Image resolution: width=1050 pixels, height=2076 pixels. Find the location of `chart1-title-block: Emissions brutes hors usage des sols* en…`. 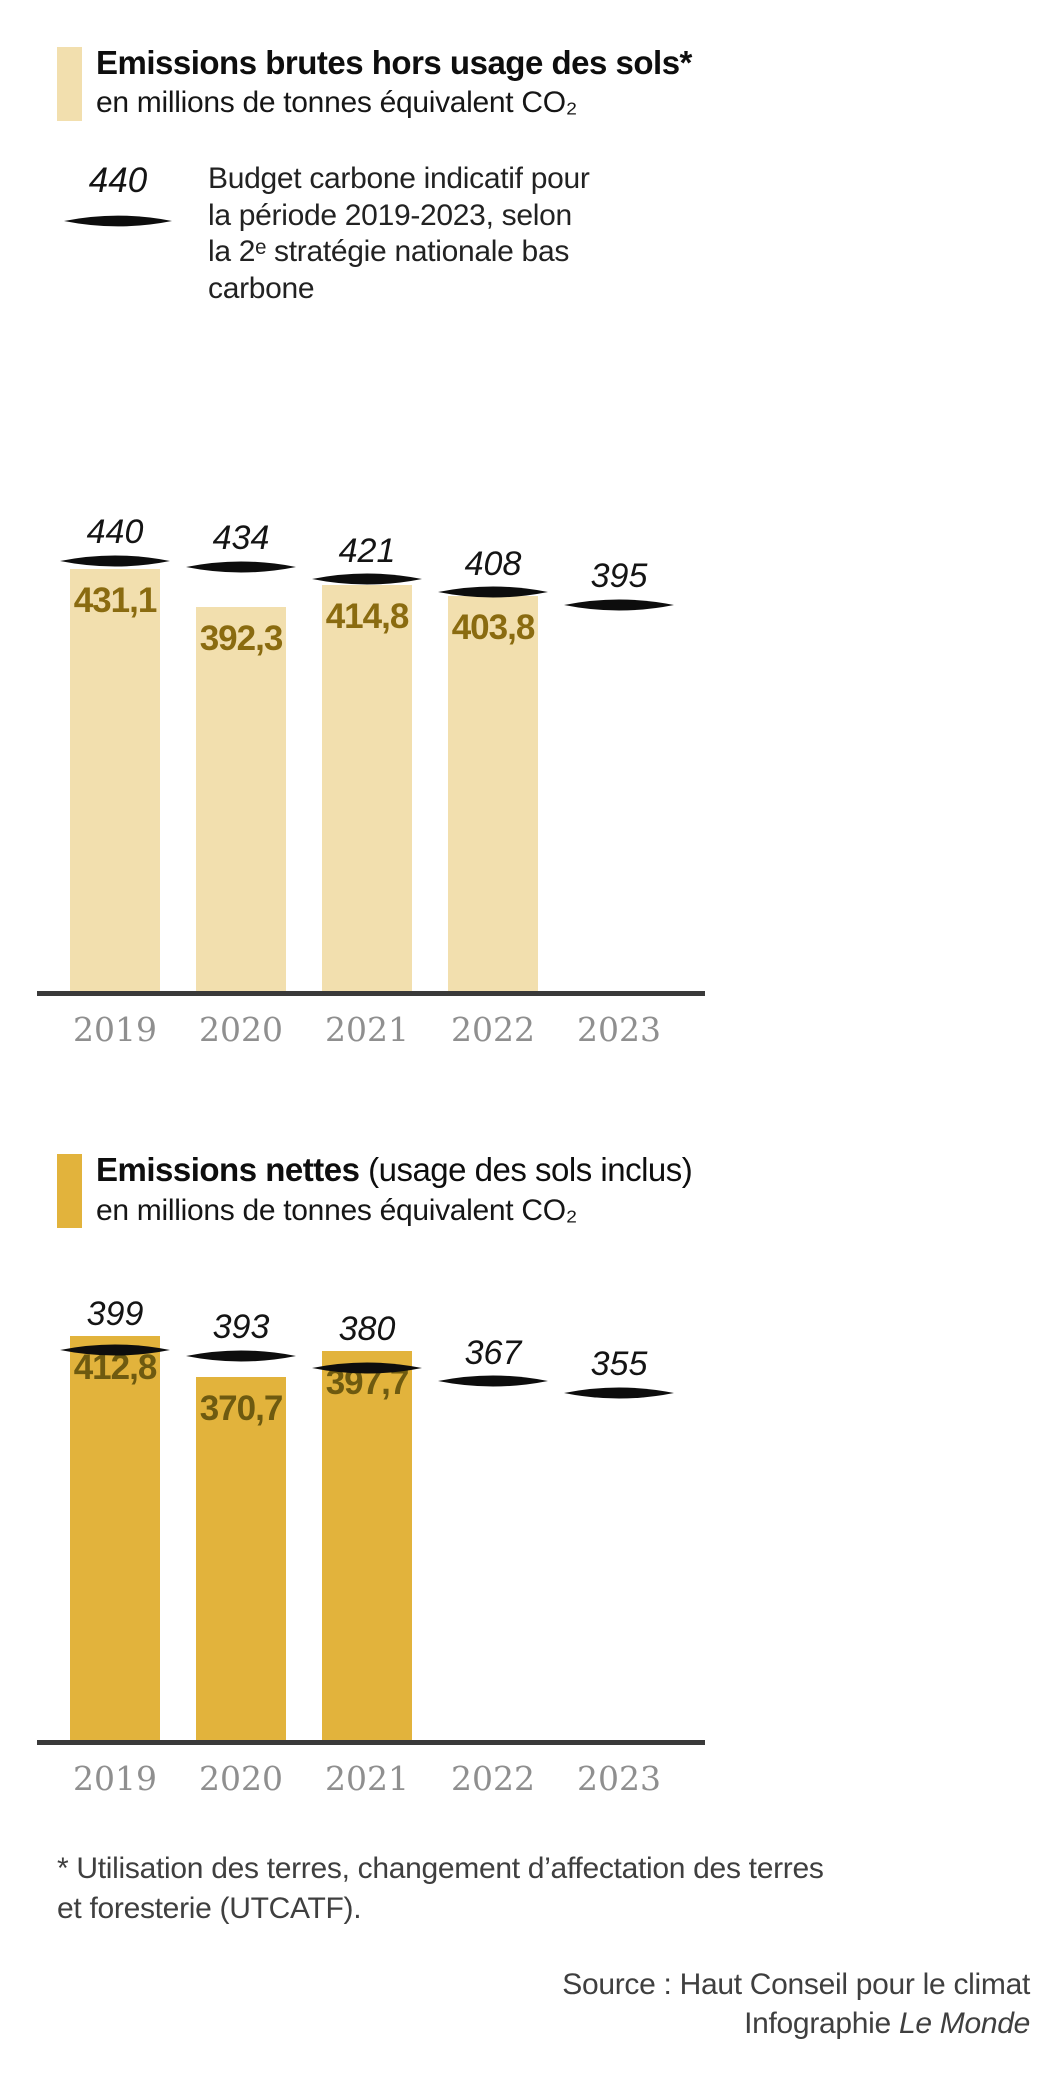

chart1-title-block: Emissions brutes hors usage des sols* en… is located at coordinates (394, 82).